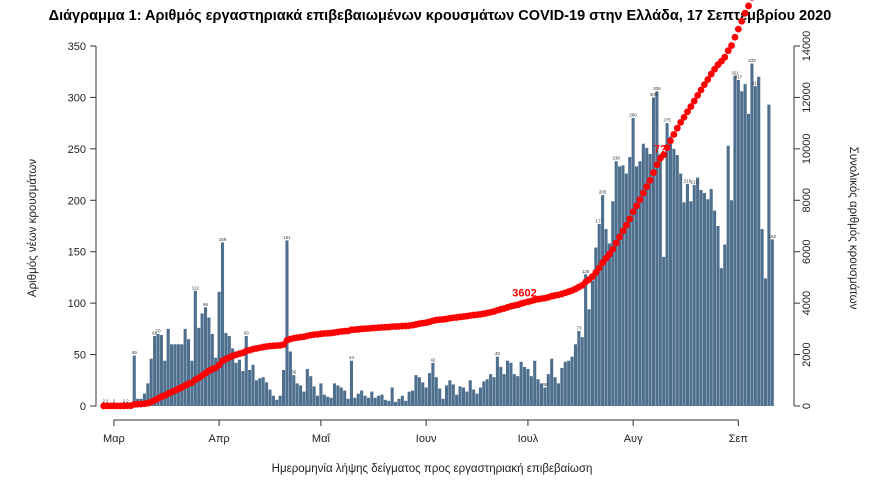 The width and height of the screenshot is (880, 482). Describe the element at coordinates (218, 439) in the screenshot. I see `x-tick-label-1: Απρ` at that location.